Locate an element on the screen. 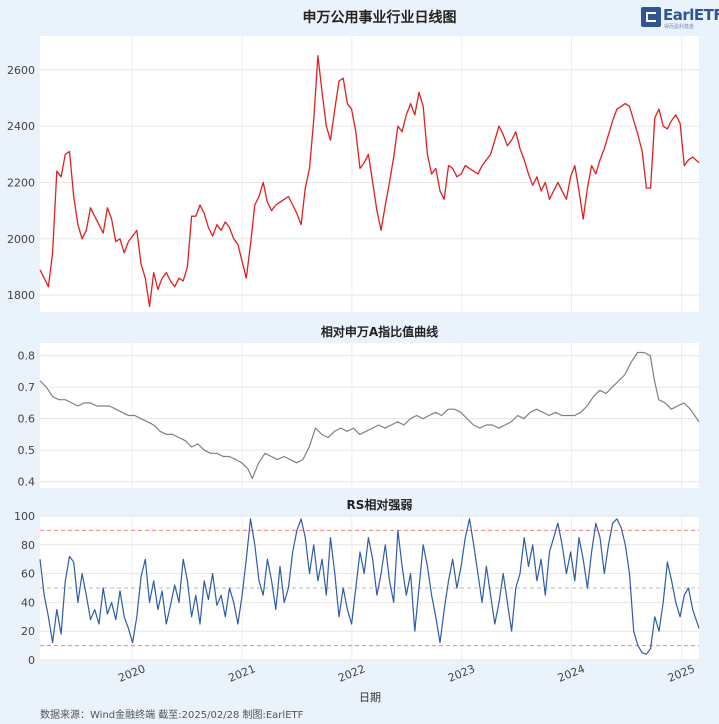  source-note: 数据来源：Wind金融终端 截至:2025/02/28 制图:EarlETF is located at coordinates (172, 715).